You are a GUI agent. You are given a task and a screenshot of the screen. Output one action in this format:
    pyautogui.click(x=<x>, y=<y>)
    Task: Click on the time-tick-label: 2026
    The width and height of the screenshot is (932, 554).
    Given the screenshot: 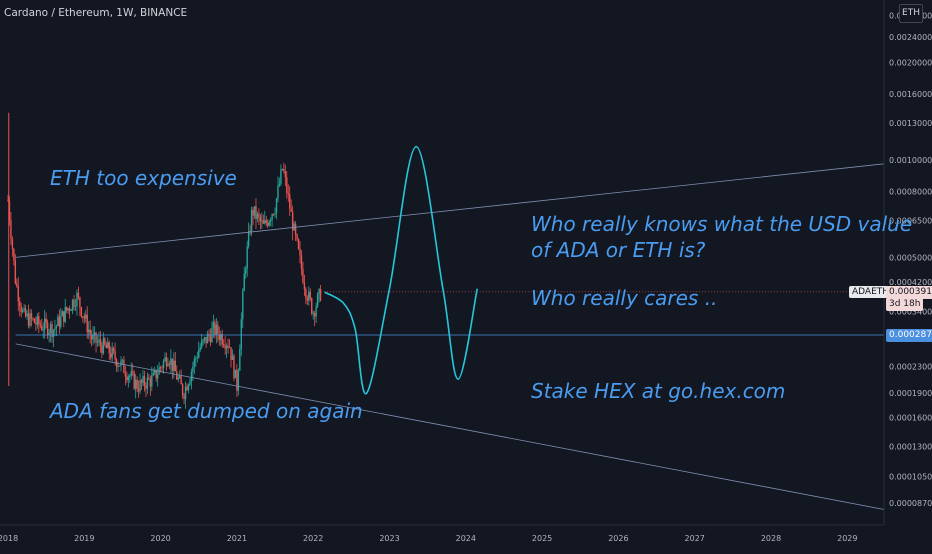 What is the action you would take?
    pyautogui.click(x=618, y=538)
    